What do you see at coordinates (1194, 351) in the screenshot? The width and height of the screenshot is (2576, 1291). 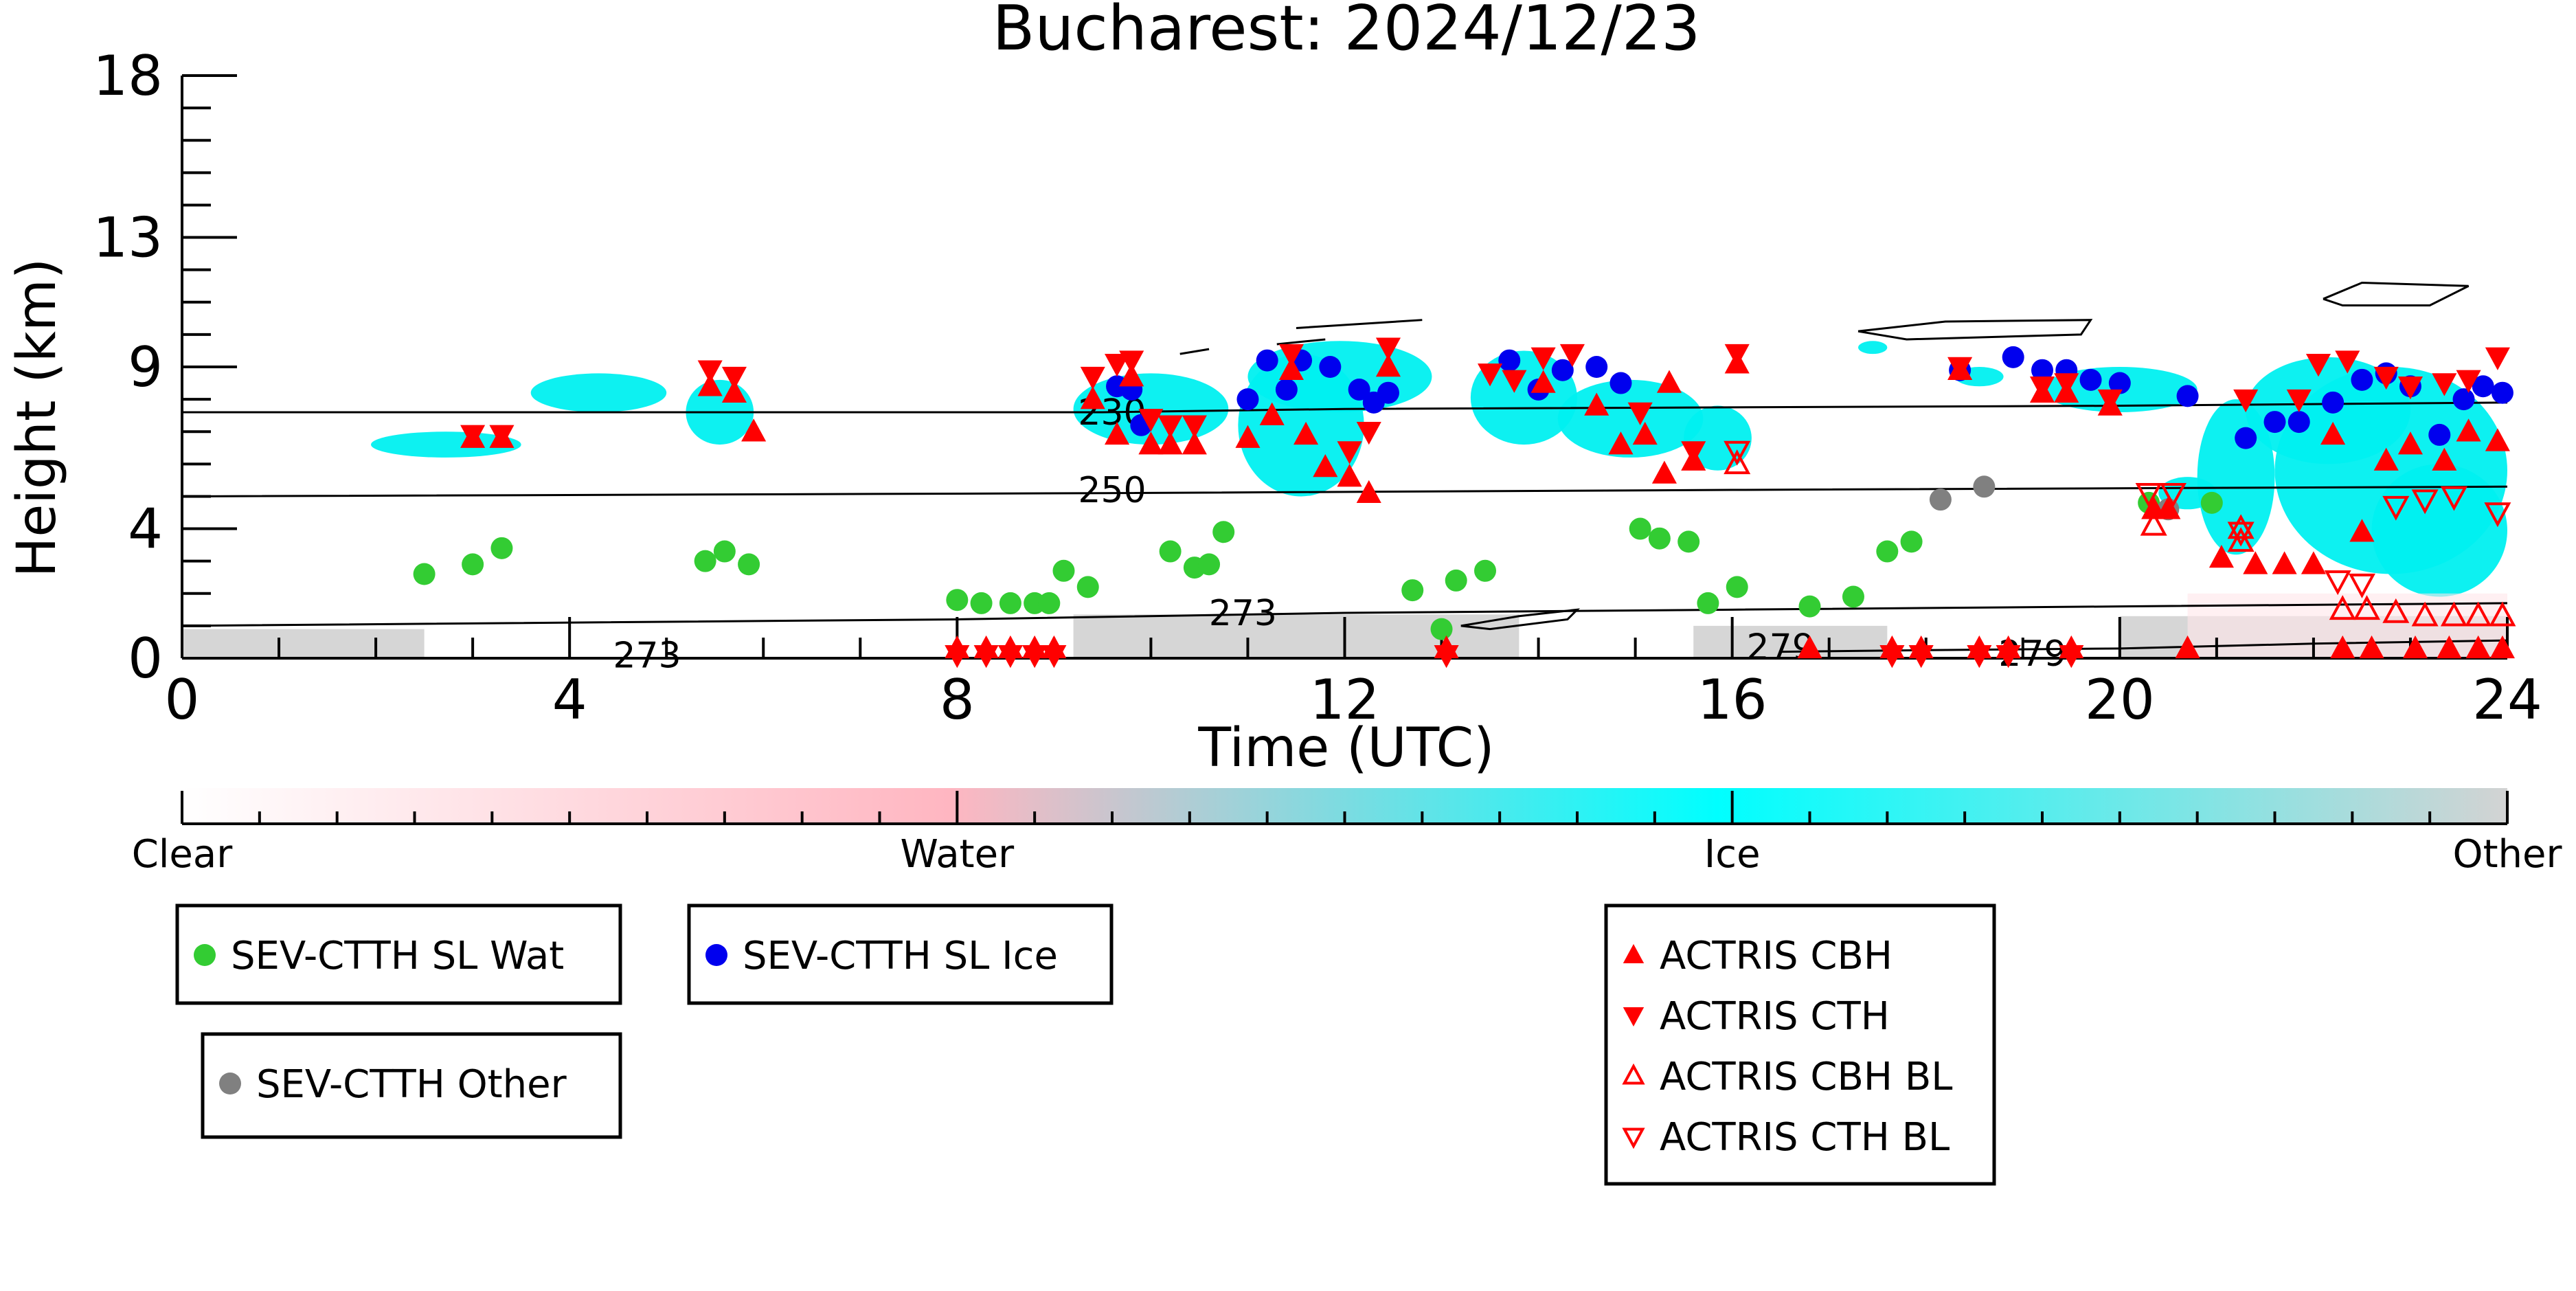 I see `contour-small` at bounding box center [1194, 351].